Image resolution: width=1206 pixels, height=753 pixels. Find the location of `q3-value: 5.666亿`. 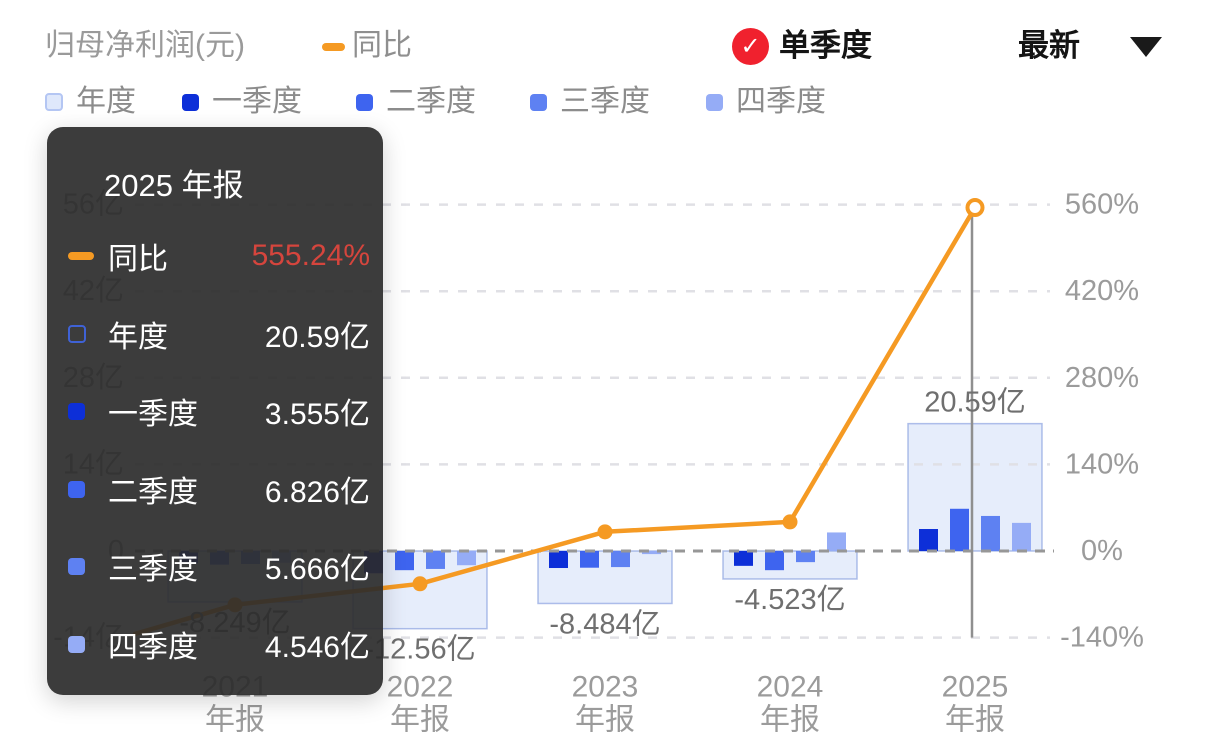

q3-value: 5.666亿 is located at coordinates (317, 569).